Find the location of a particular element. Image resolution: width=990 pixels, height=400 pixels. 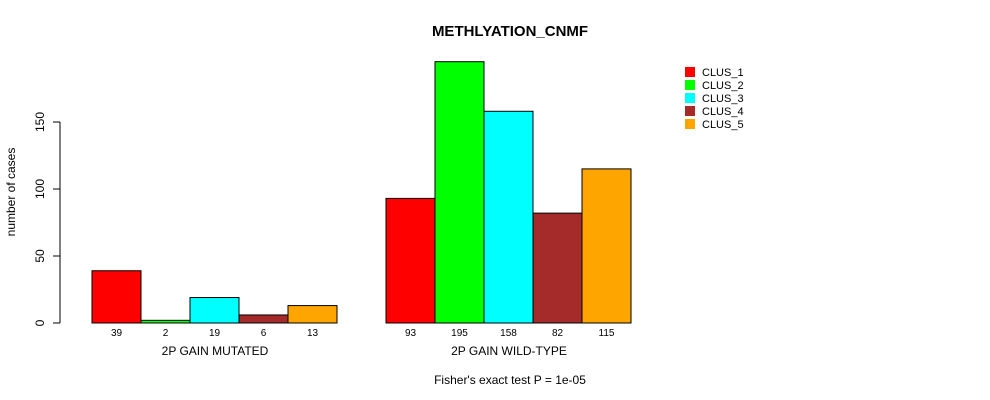

bar-count-label: 19 is located at coordinates (215, 333).